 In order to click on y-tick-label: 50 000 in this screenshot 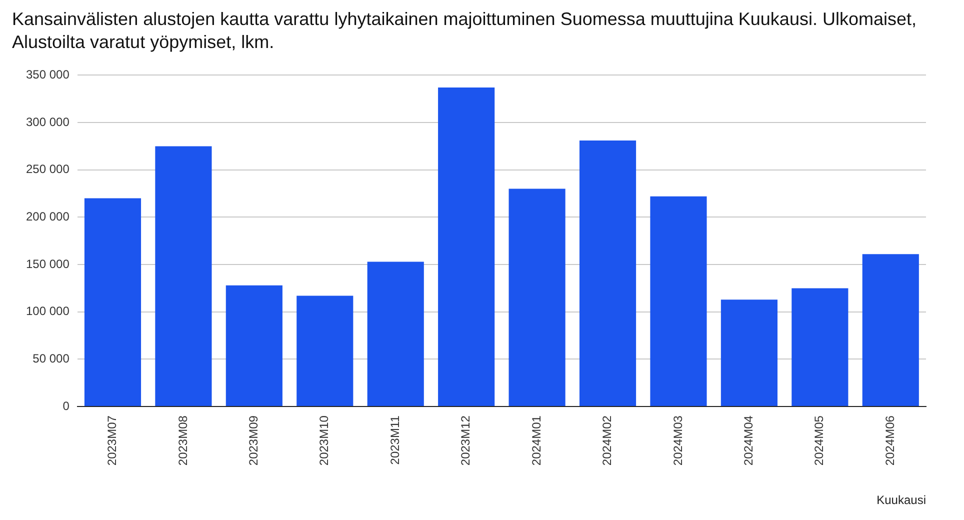, I will do `click(51, 359)`.